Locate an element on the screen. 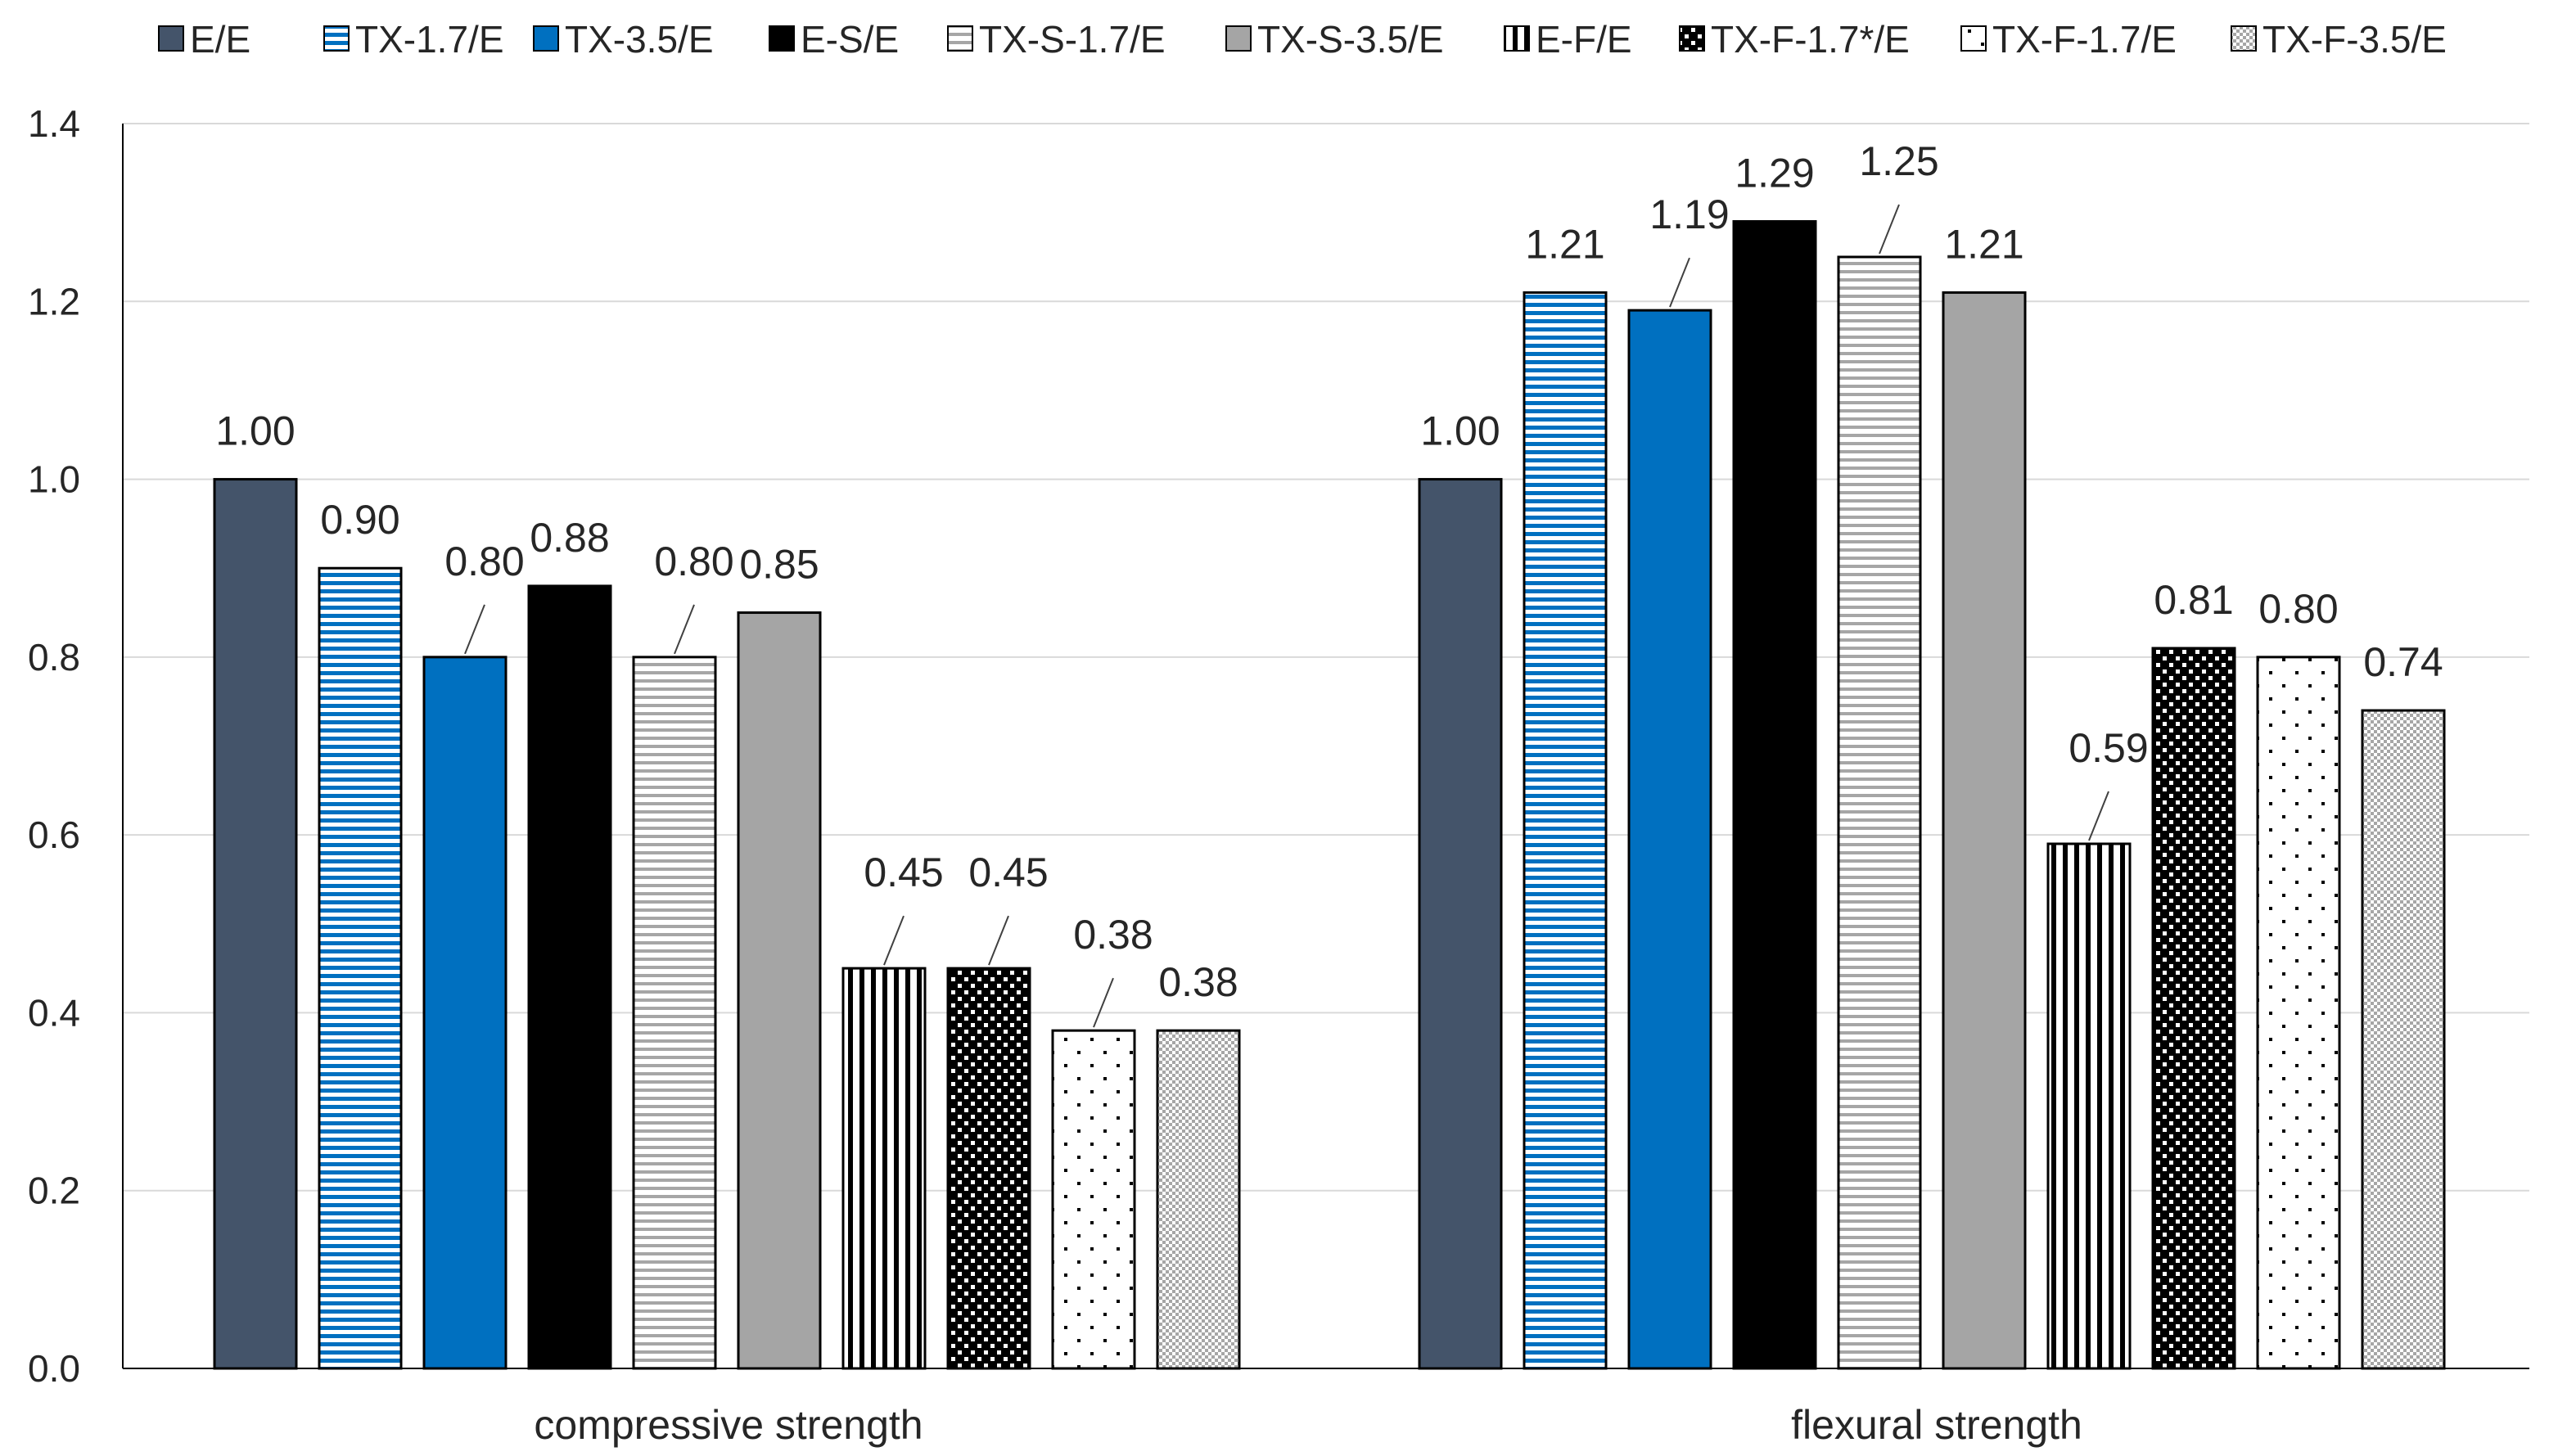 Image resolution: width=2549 pixels, height=1456 pixels. x-category-label: compressive strength is located at coordinates (728, 1425).